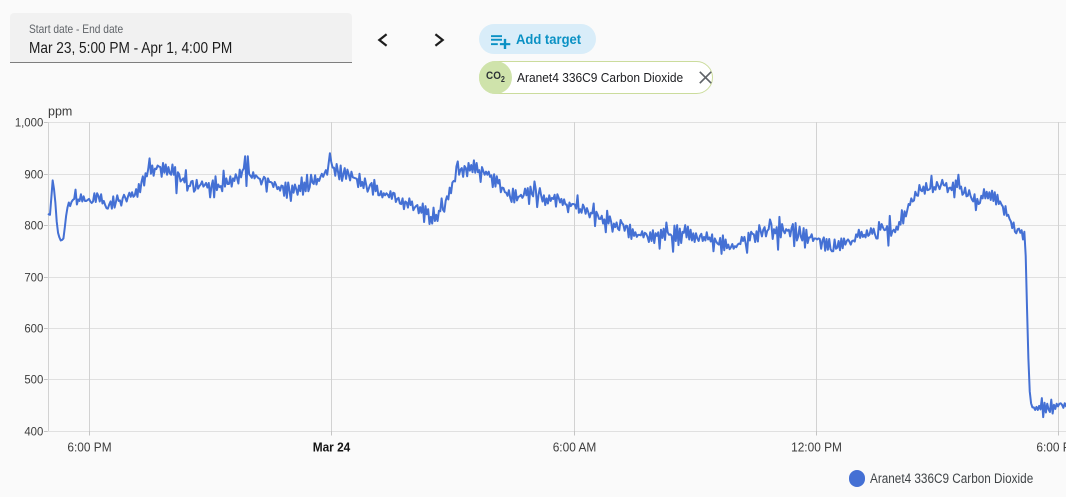 The width and height of the screenshot is (1066, 497). What do you see at coordinates (131, 48) in the screenshot?
I see `date-range-value: Mar 23, 5:00 PM - Apr 1, 4:00 PM` at bounding box center [131, 48].